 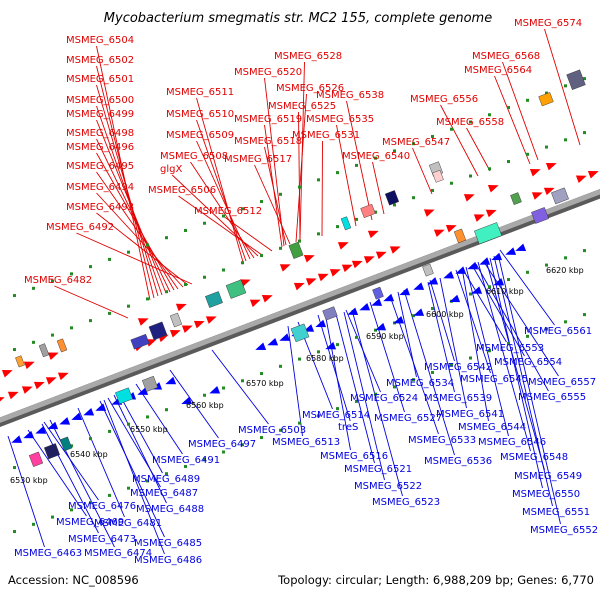 I want to click on forward-gene-label: MSMEG_6526, so click(x=310, y=88).